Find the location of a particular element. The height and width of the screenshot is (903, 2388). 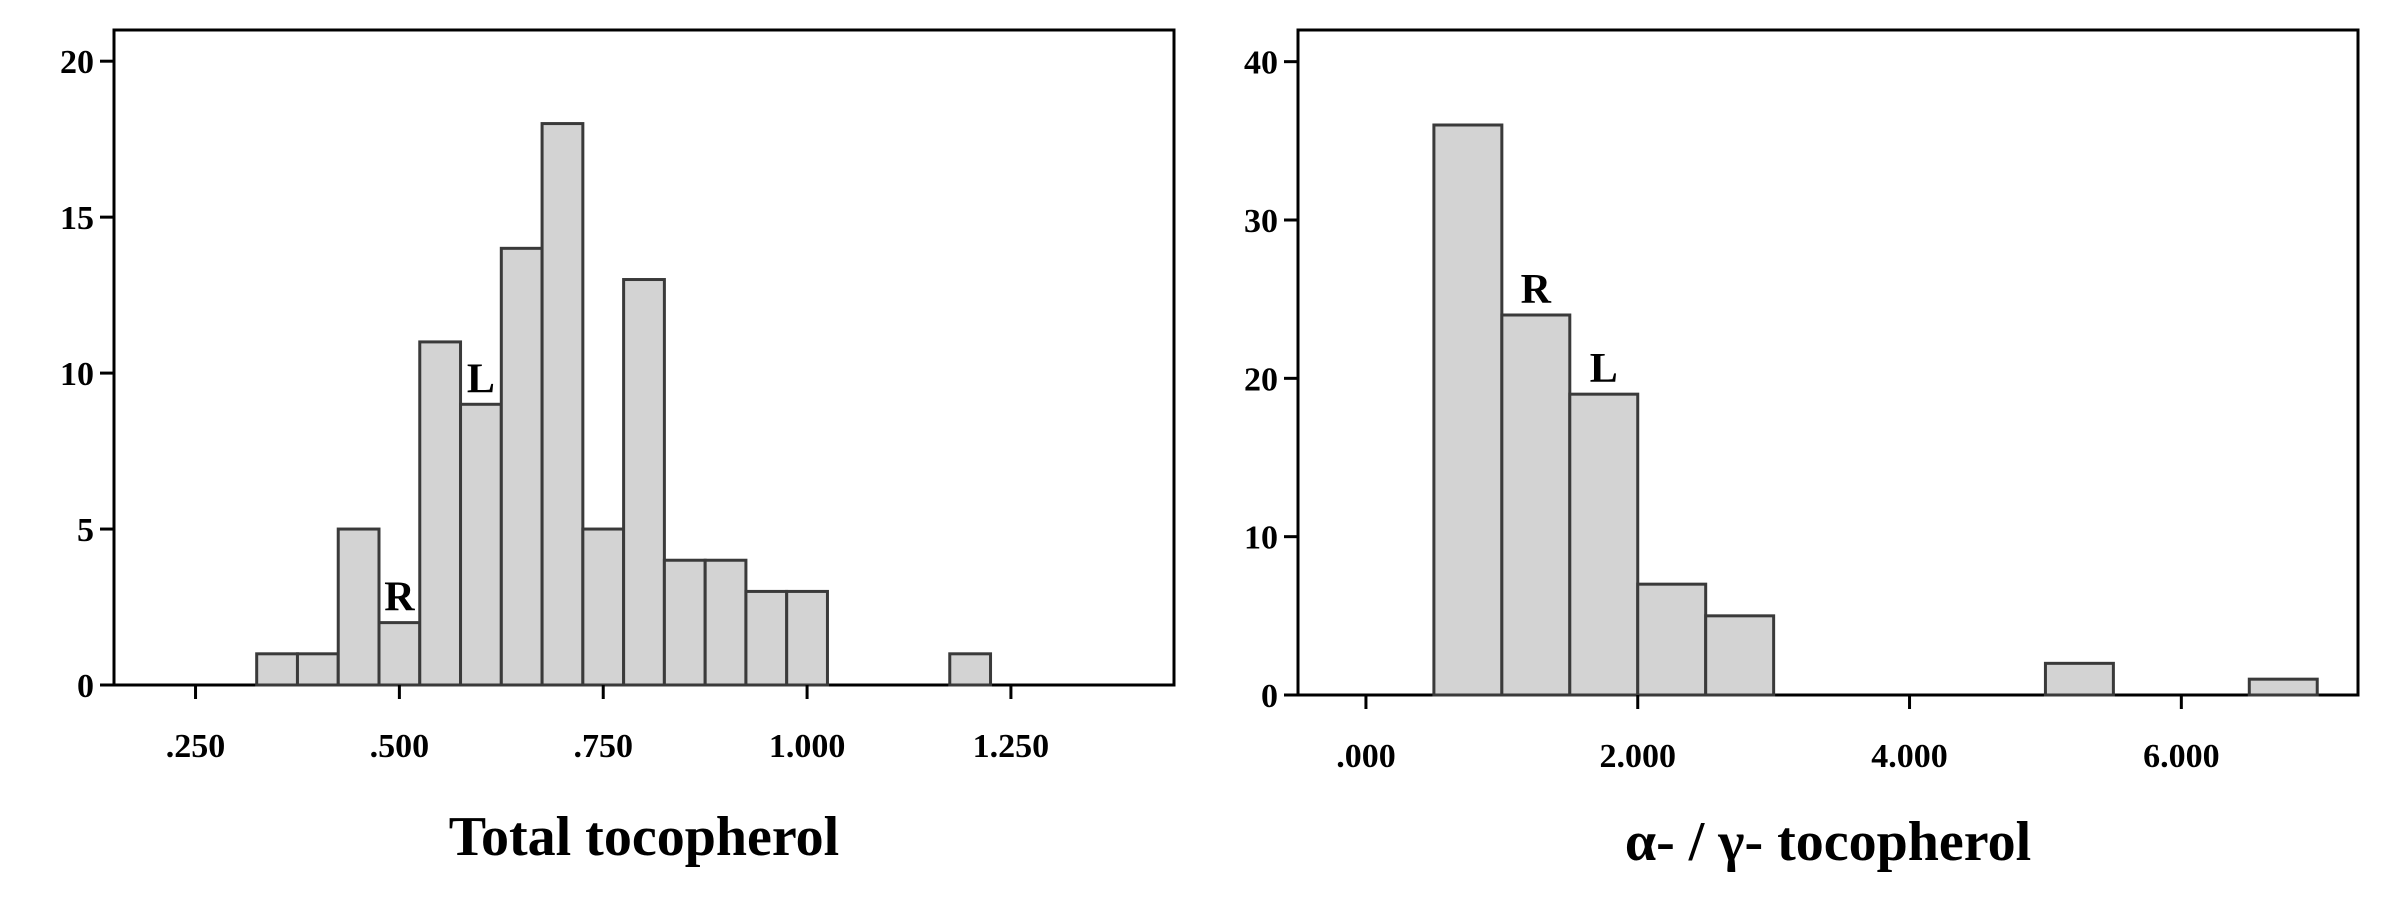

x-tick-label: 4.000 is located at coordinates (1909, 756).